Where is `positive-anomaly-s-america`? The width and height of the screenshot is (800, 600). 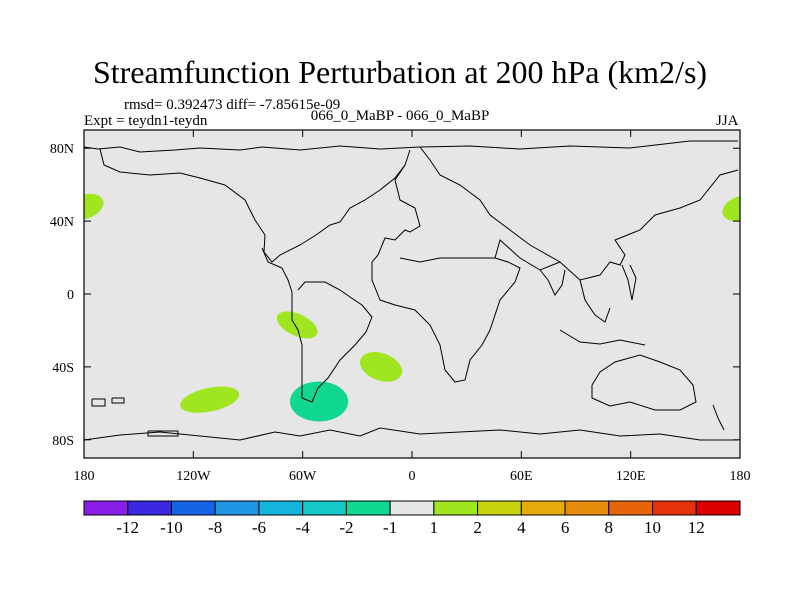
positive-anomaly-s-america is located at coordinates (297, 325).